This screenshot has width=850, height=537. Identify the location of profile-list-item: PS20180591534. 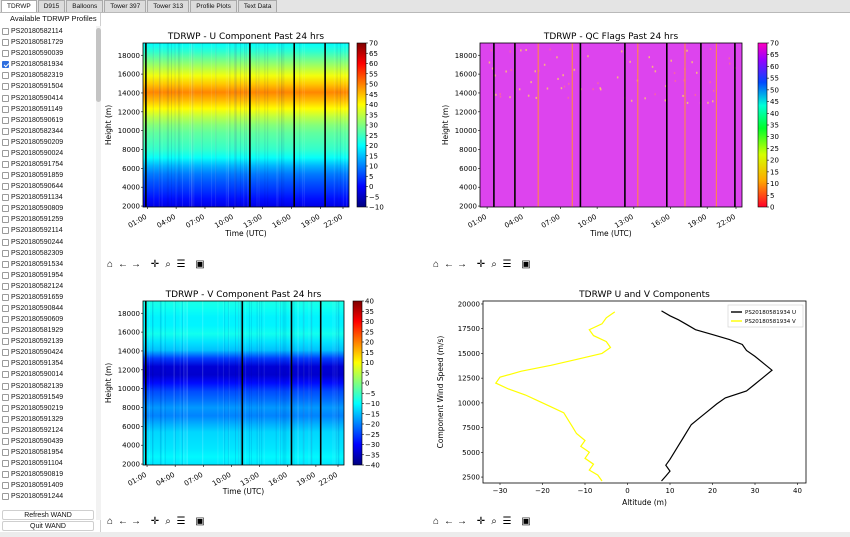
(48, 264).